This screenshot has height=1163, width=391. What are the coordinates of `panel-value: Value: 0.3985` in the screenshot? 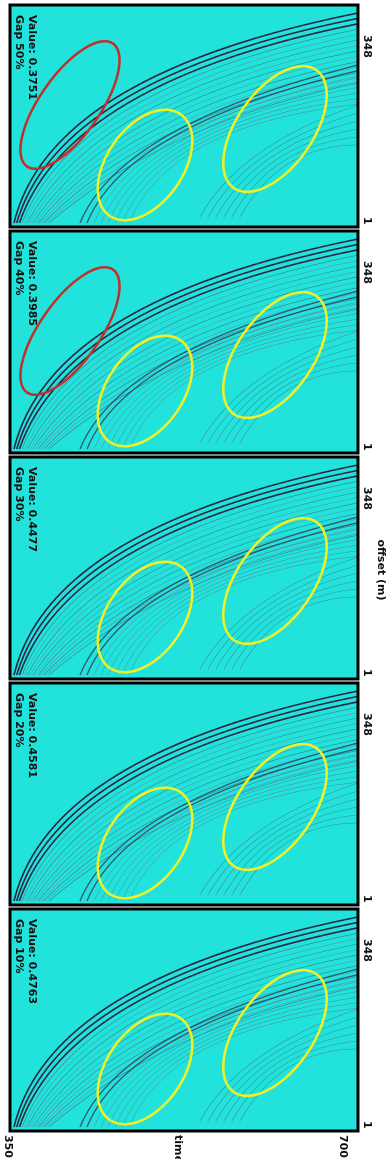 It's located at (32, 283).